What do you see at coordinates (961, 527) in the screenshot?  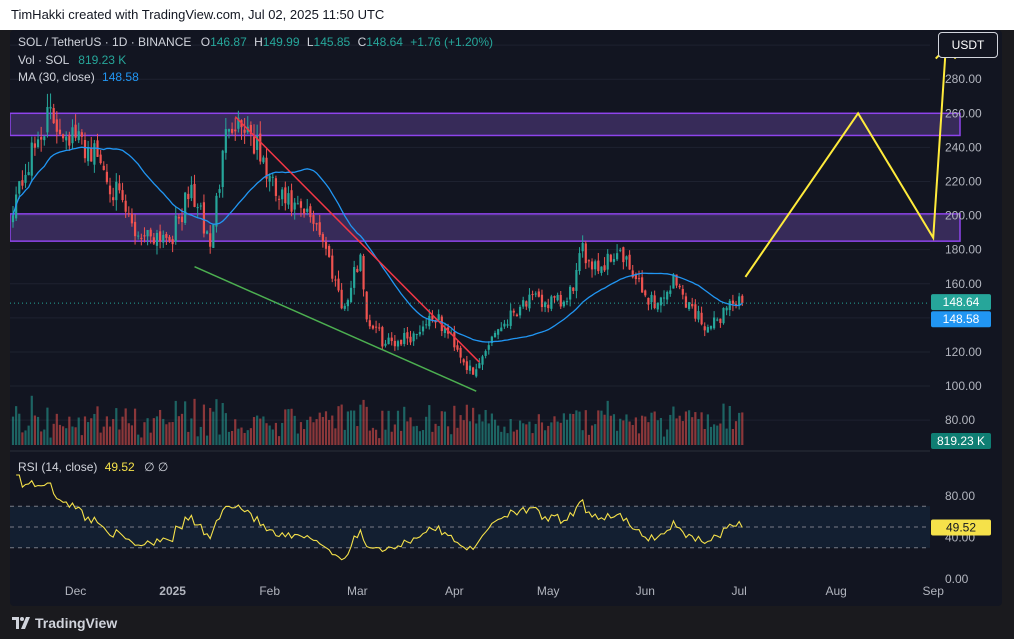 I see `rsi-tag-bg` at bounding box center [961, 527].